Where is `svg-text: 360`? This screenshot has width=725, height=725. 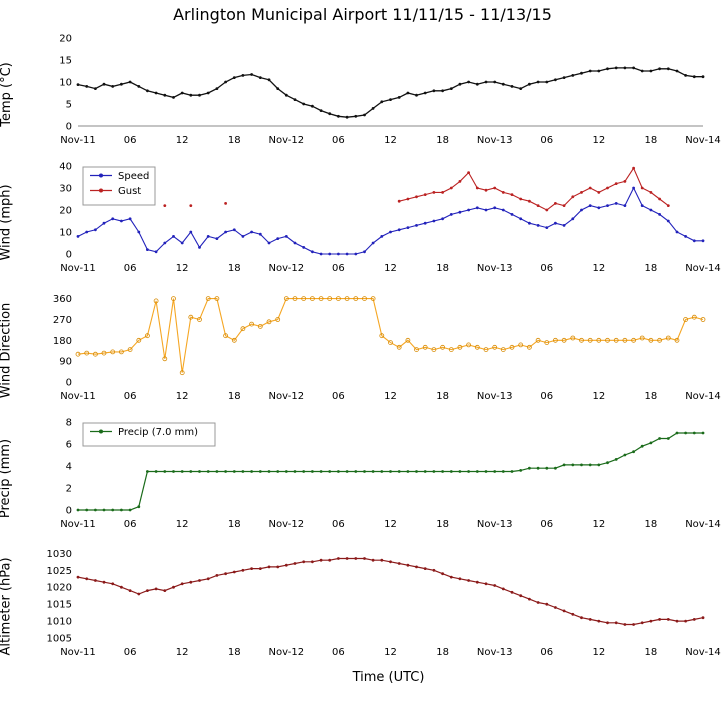
svg-text: 360 is located at coordinates (62, 299).